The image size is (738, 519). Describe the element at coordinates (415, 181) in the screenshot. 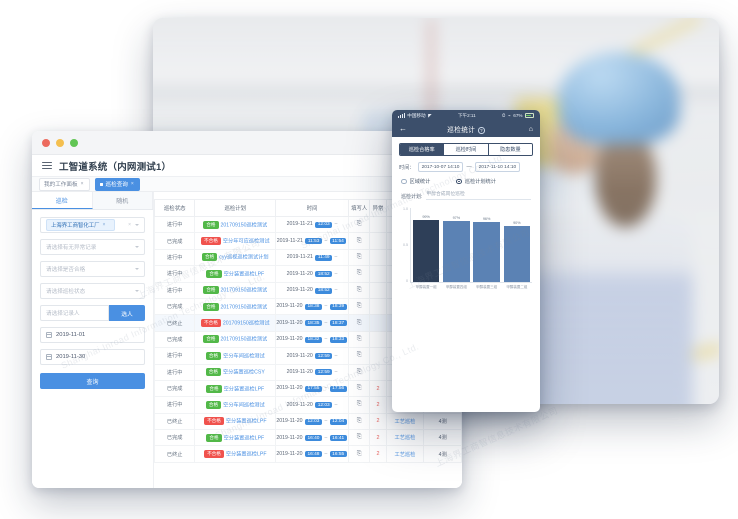

I see `radio-area-stat: 区域统计` at that location.